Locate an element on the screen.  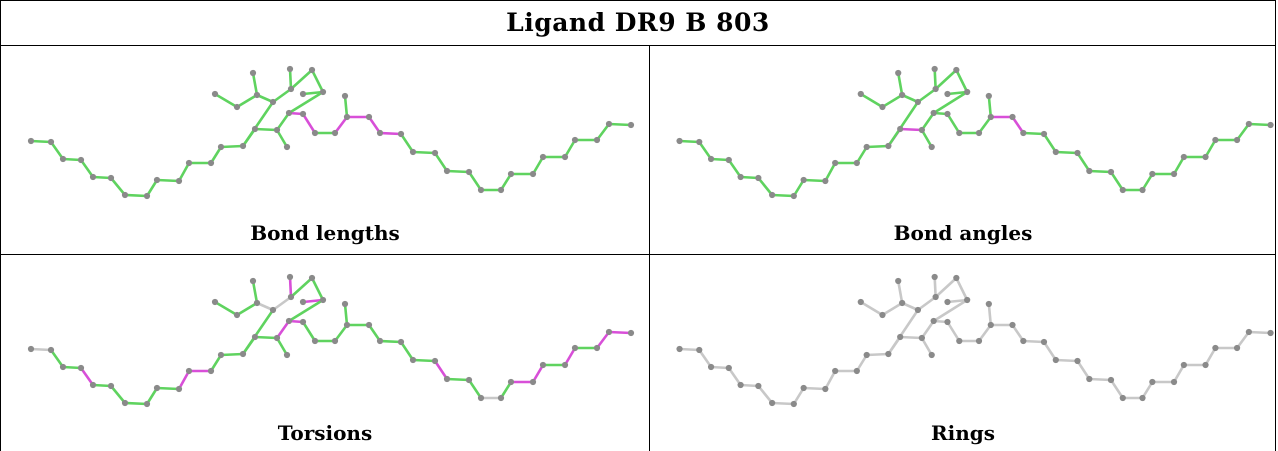
molecule-rings is located at coordinates (975, 340).